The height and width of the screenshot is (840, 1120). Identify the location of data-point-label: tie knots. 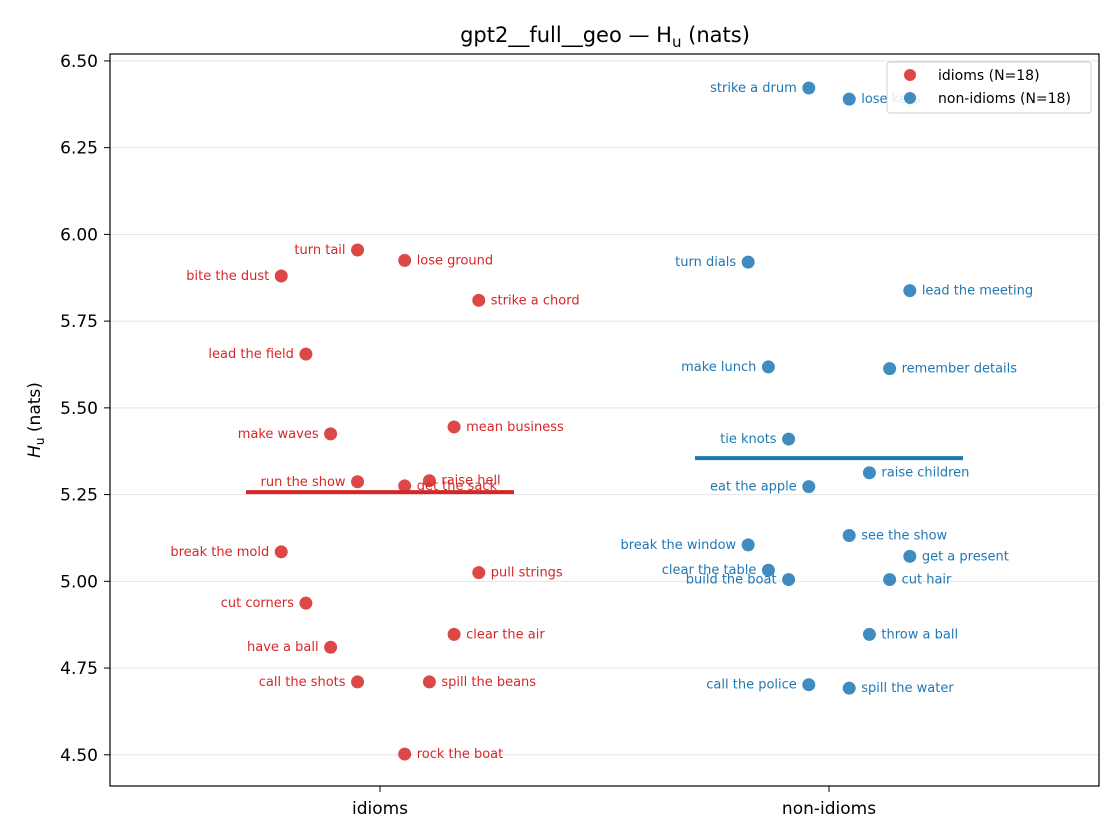
(748, 439).